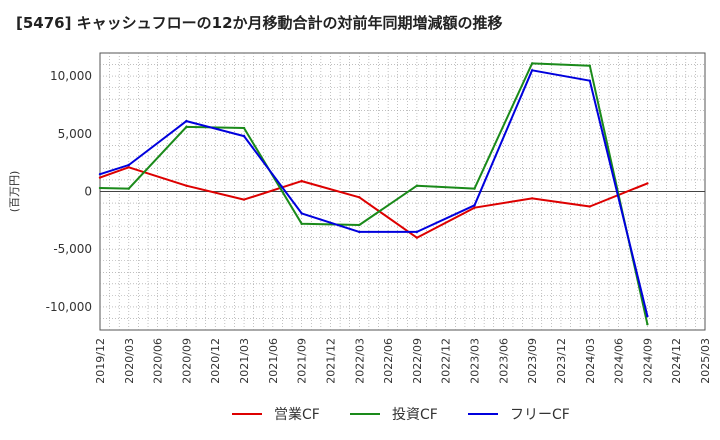 This screenshot has height=440, width=720. What do you see at coordinates (359, 361) in the screenshot?
I see `x-tick-label: 2022/03` at bounding box center [359, 361].